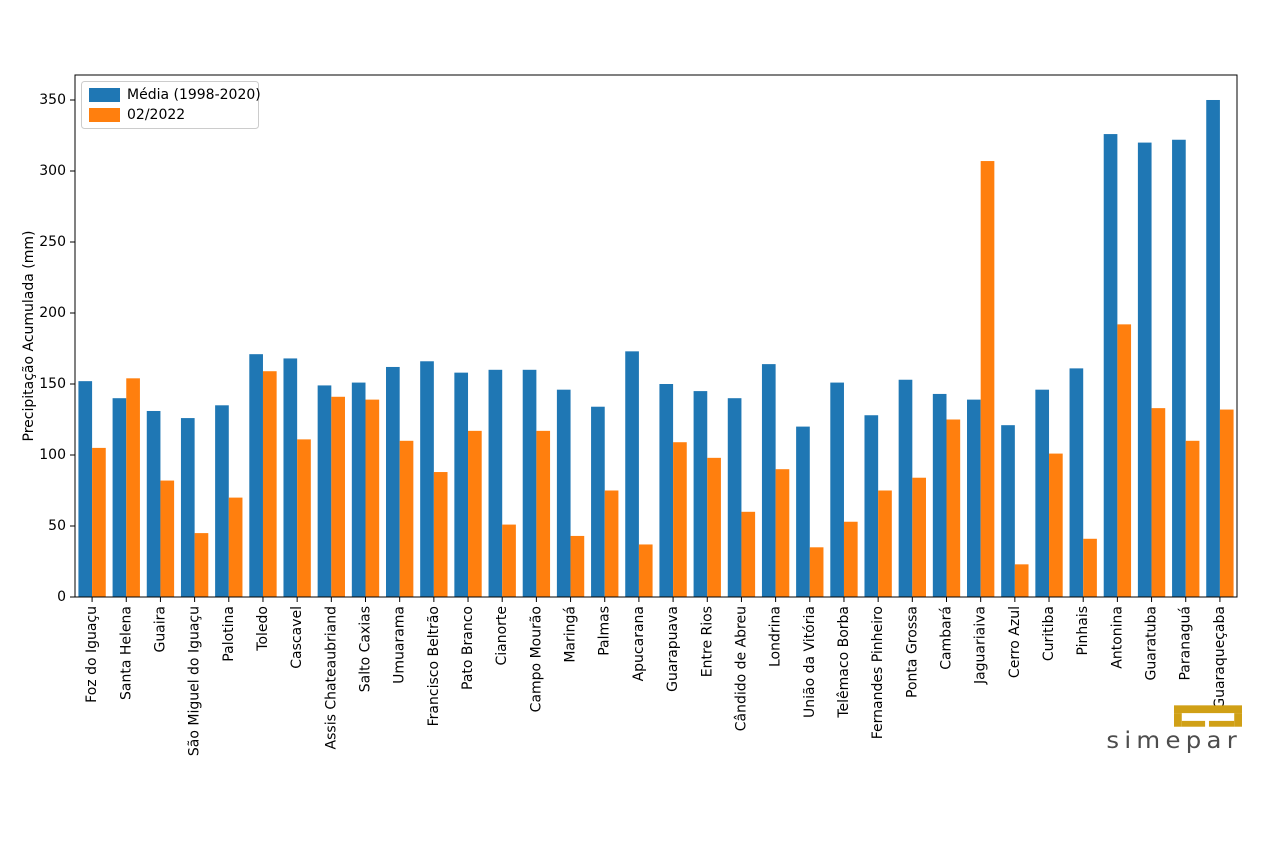 The width and height of the screenshot is (1278, 853). I want to click on x-tick-label: Maringá, so click(571, 634).